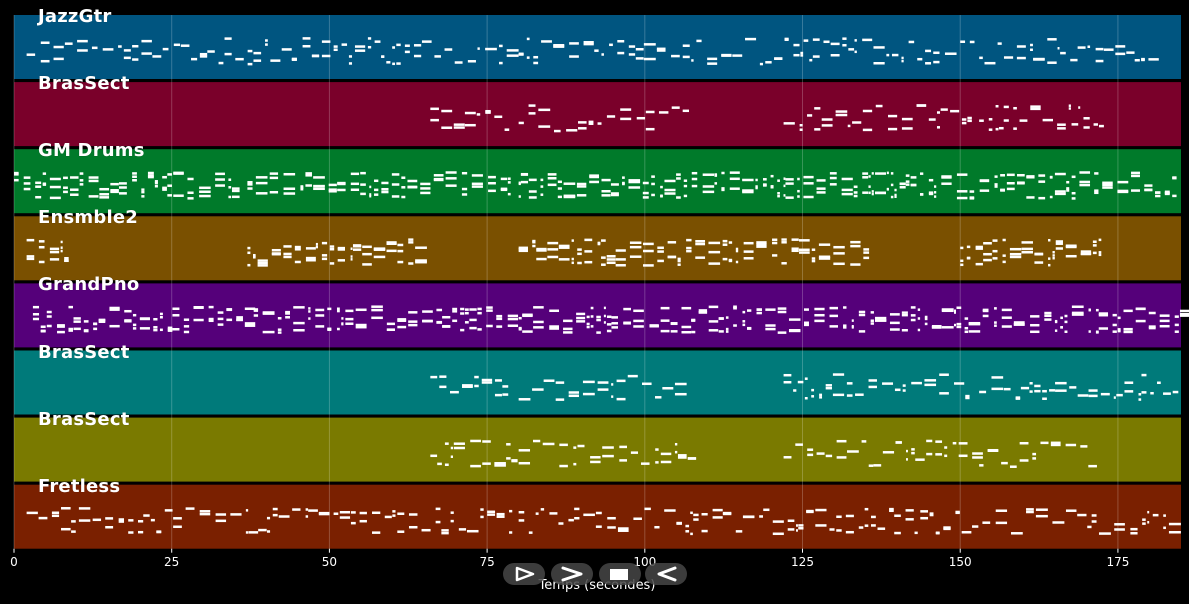  I want to click on play-button, so click(524, 574).